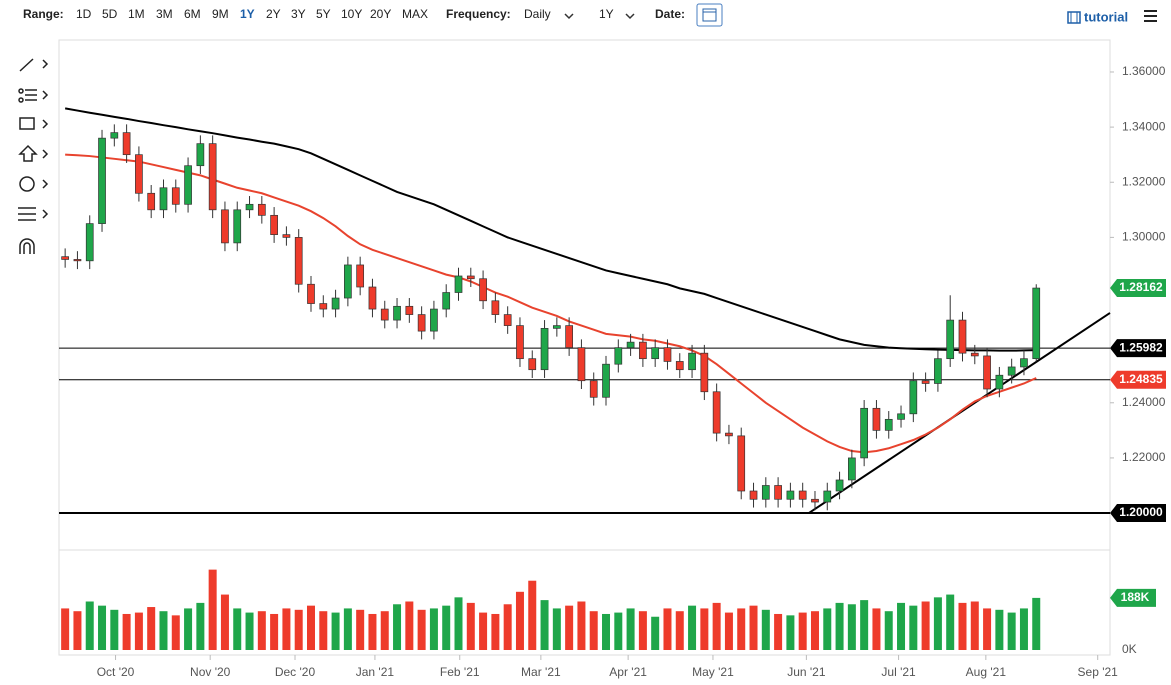 The image size is (1171, 685). I want to click on period-select: 1Y, so click(606, 14).